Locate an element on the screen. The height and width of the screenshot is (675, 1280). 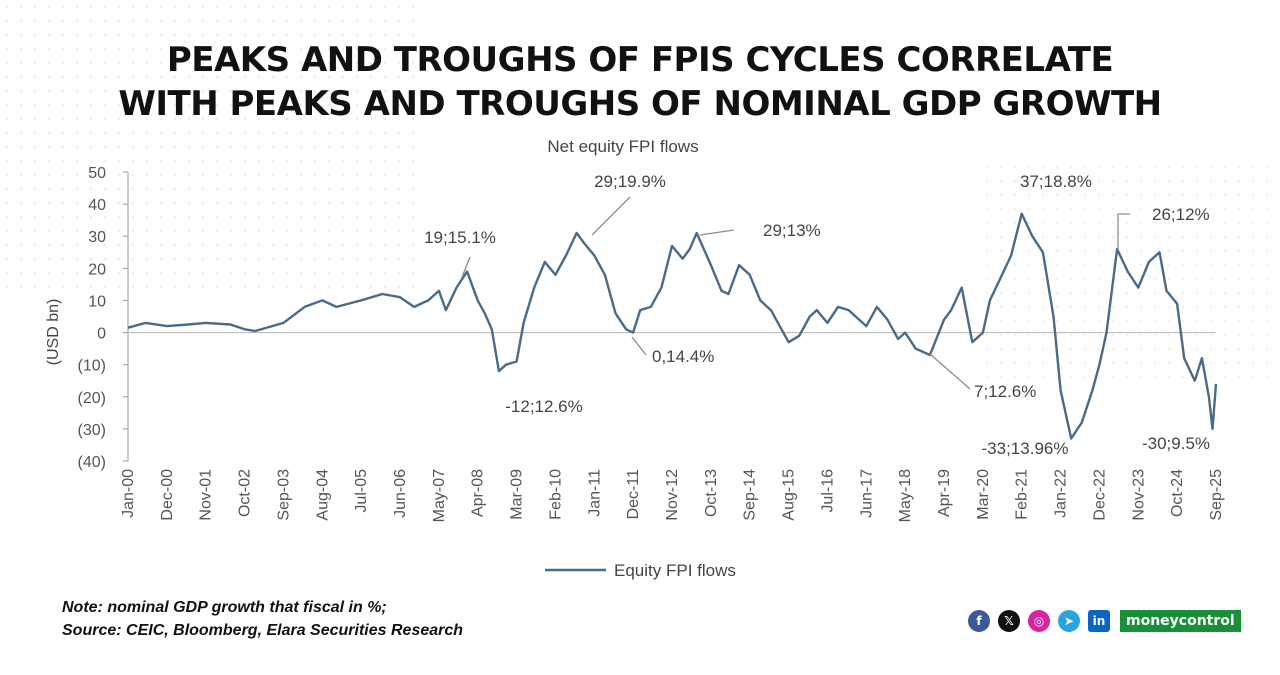
x-tick-label: Jul-16 is located at coordinates (827, 491).